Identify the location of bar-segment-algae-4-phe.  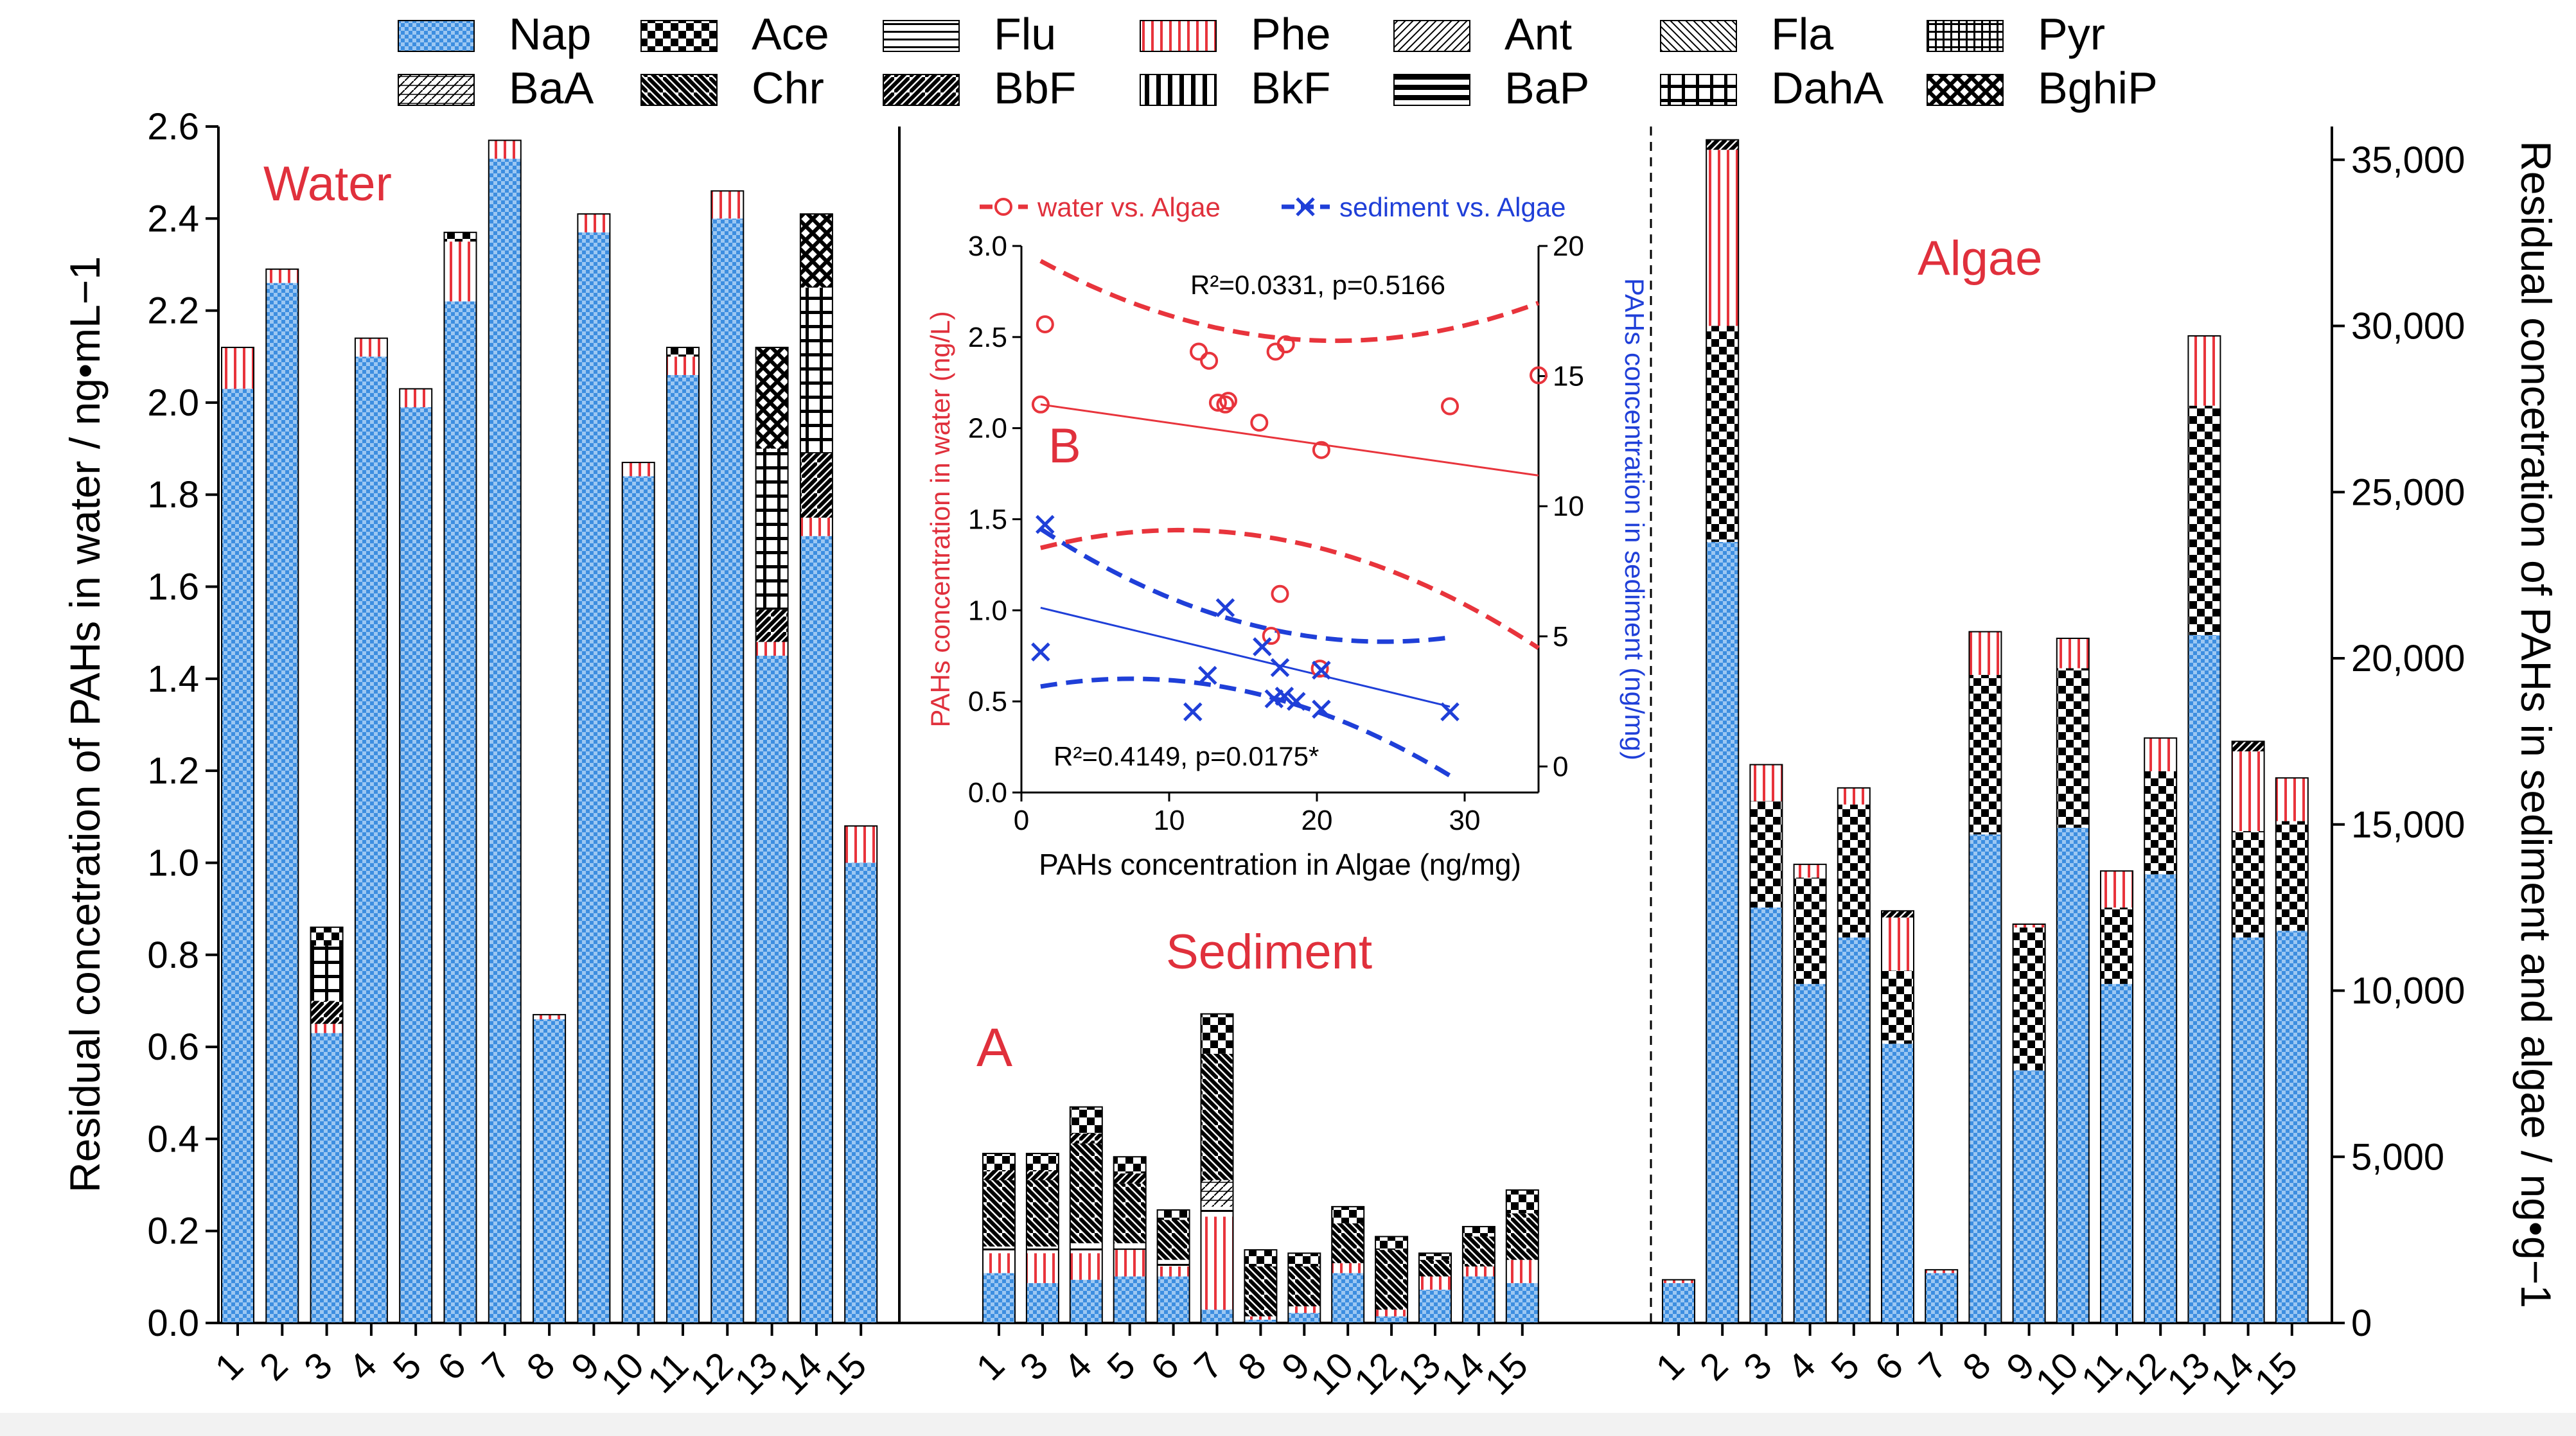
(1810, 871).